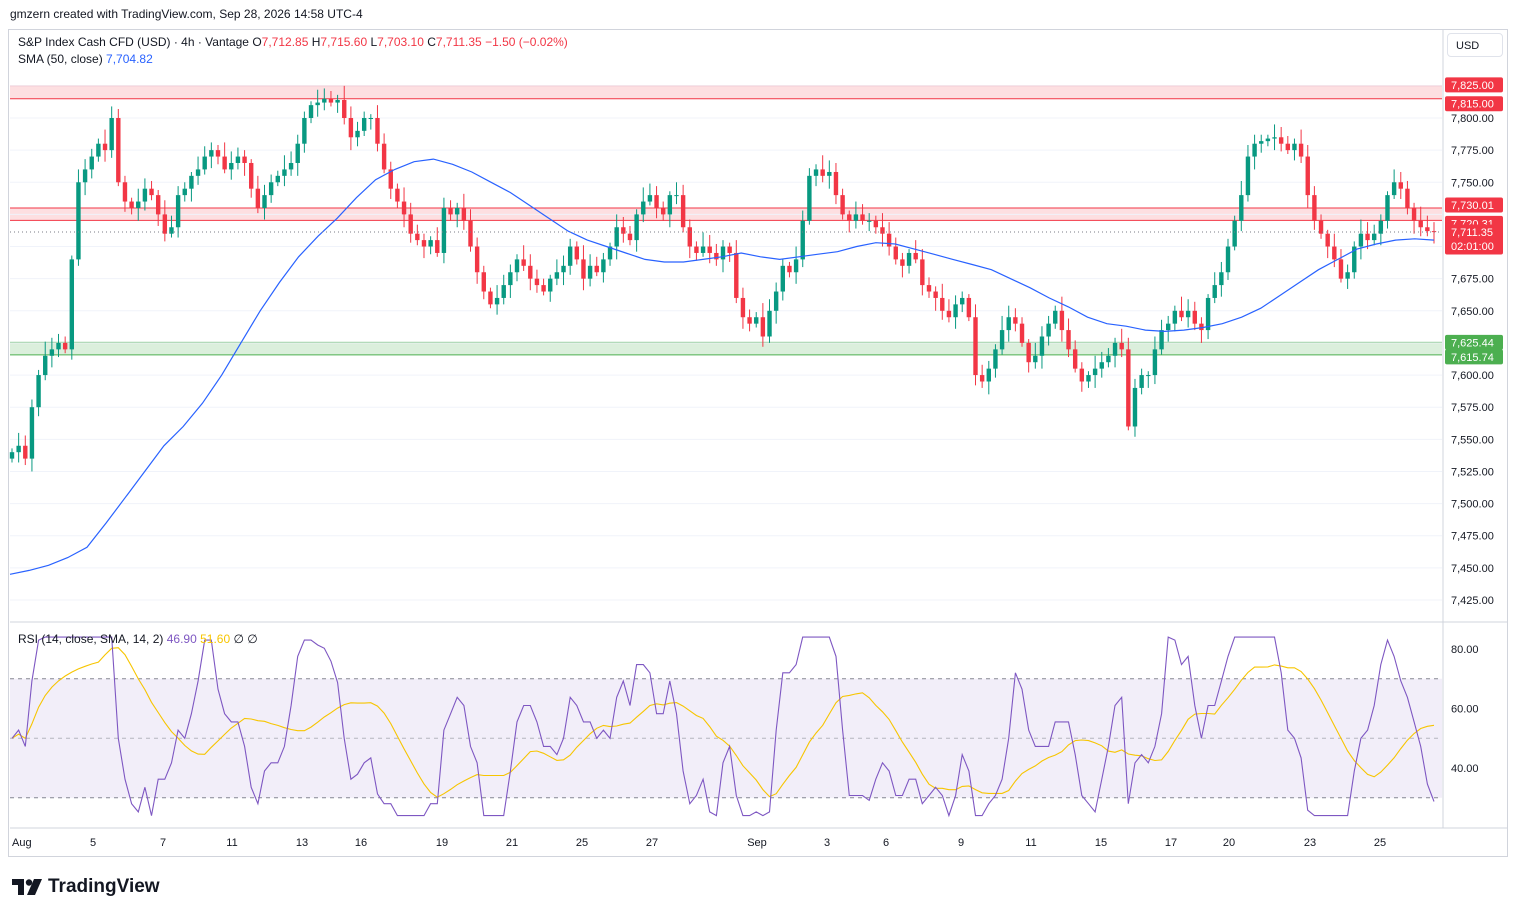  What do you see at coordinates (1472, 440) in the screenshot?
I see `price-tick-label: 7,550.00` at bounding box center [1472, 440].